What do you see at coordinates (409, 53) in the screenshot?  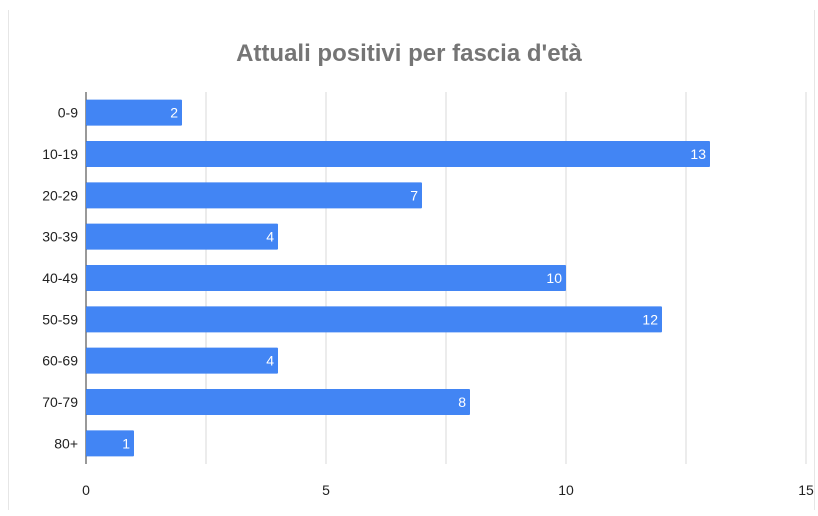 I see `chart-title: Attuali positivi per fascia d'età` at bounding box center [409, 53].